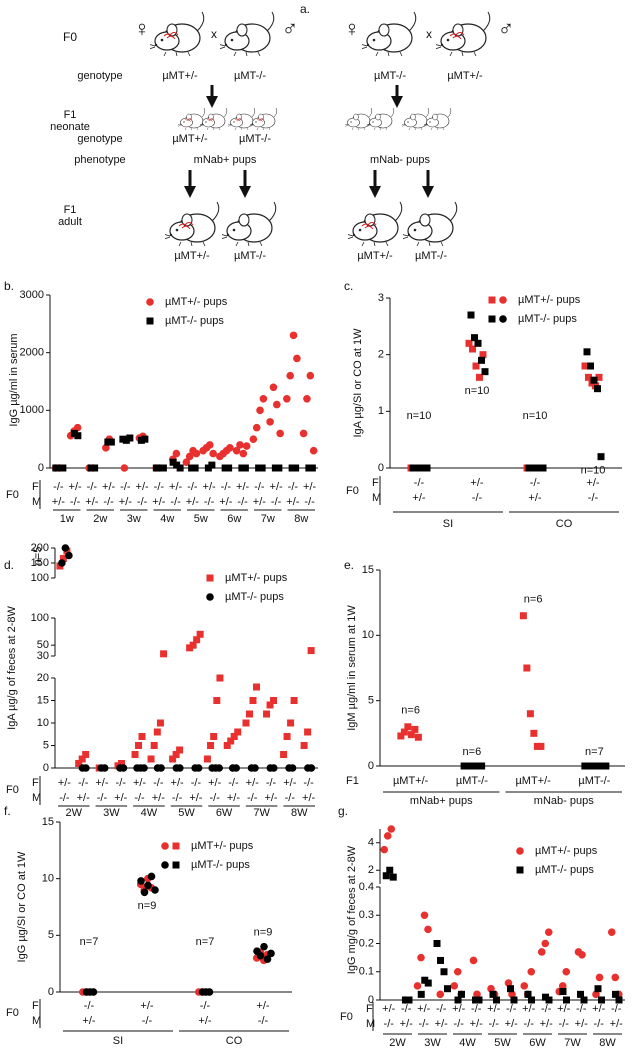 This screenshot has height=1050, width=640. I want to click on group-label: SI, so click(118, 1041).